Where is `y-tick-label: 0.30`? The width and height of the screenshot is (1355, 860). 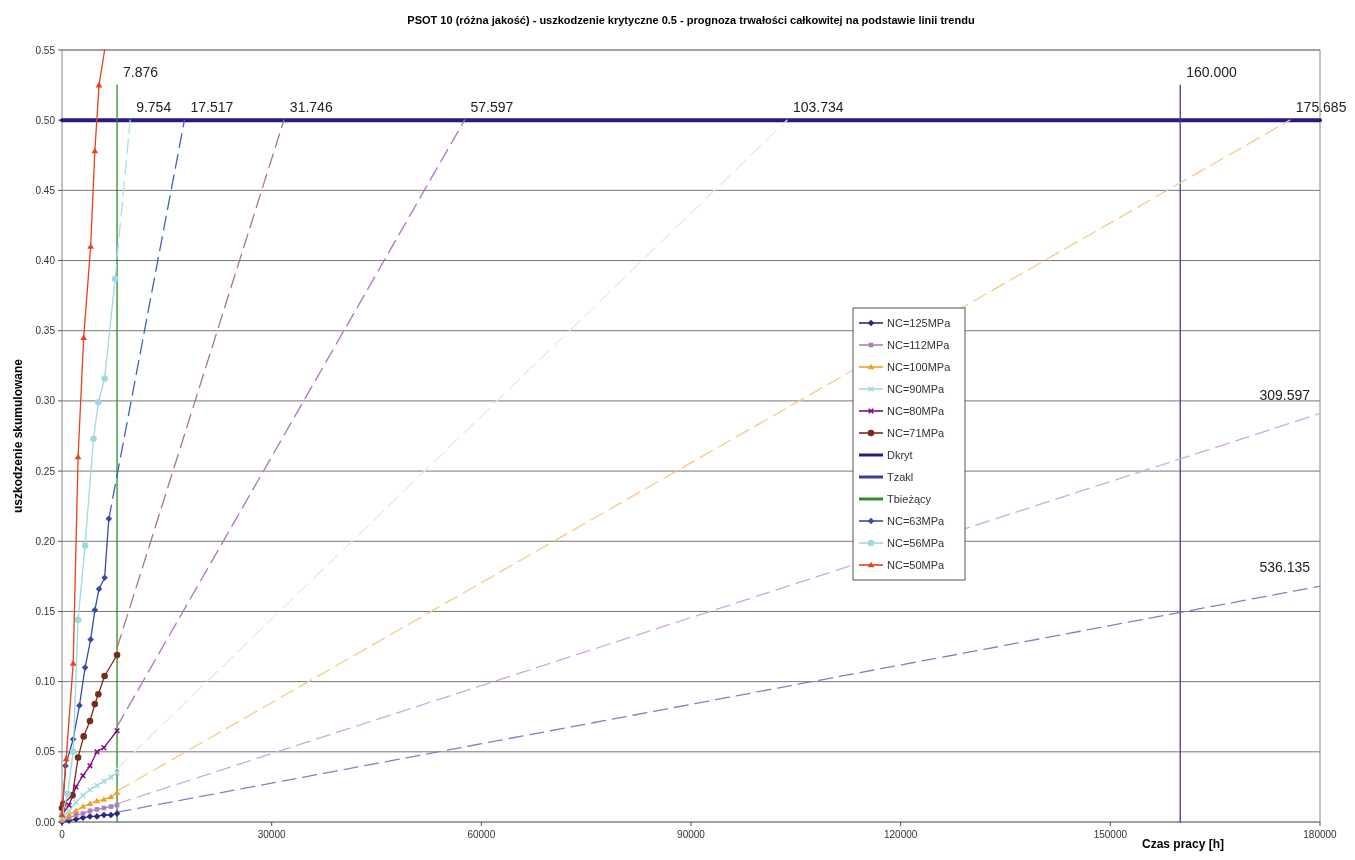
y-tick-label: 0.30 is located at coordinates (45, 401).